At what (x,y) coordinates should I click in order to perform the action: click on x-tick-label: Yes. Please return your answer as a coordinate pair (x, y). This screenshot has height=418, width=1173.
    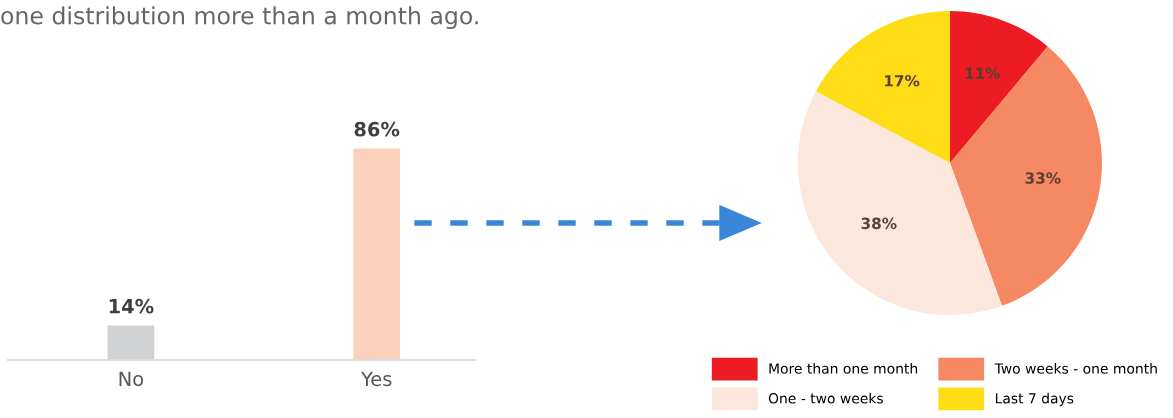
    Looking at the image, I should click on (376, 379).